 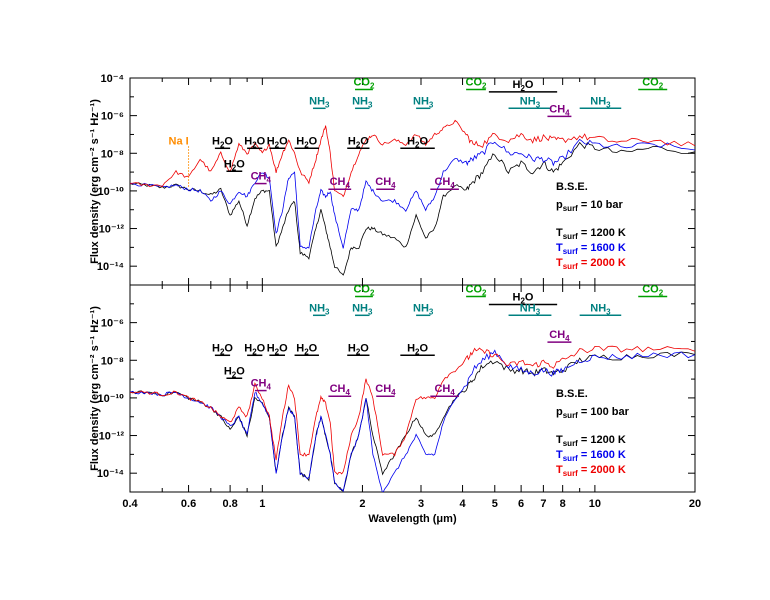 I want to click on x-tick-label: 2, so click(x=362, y=504).